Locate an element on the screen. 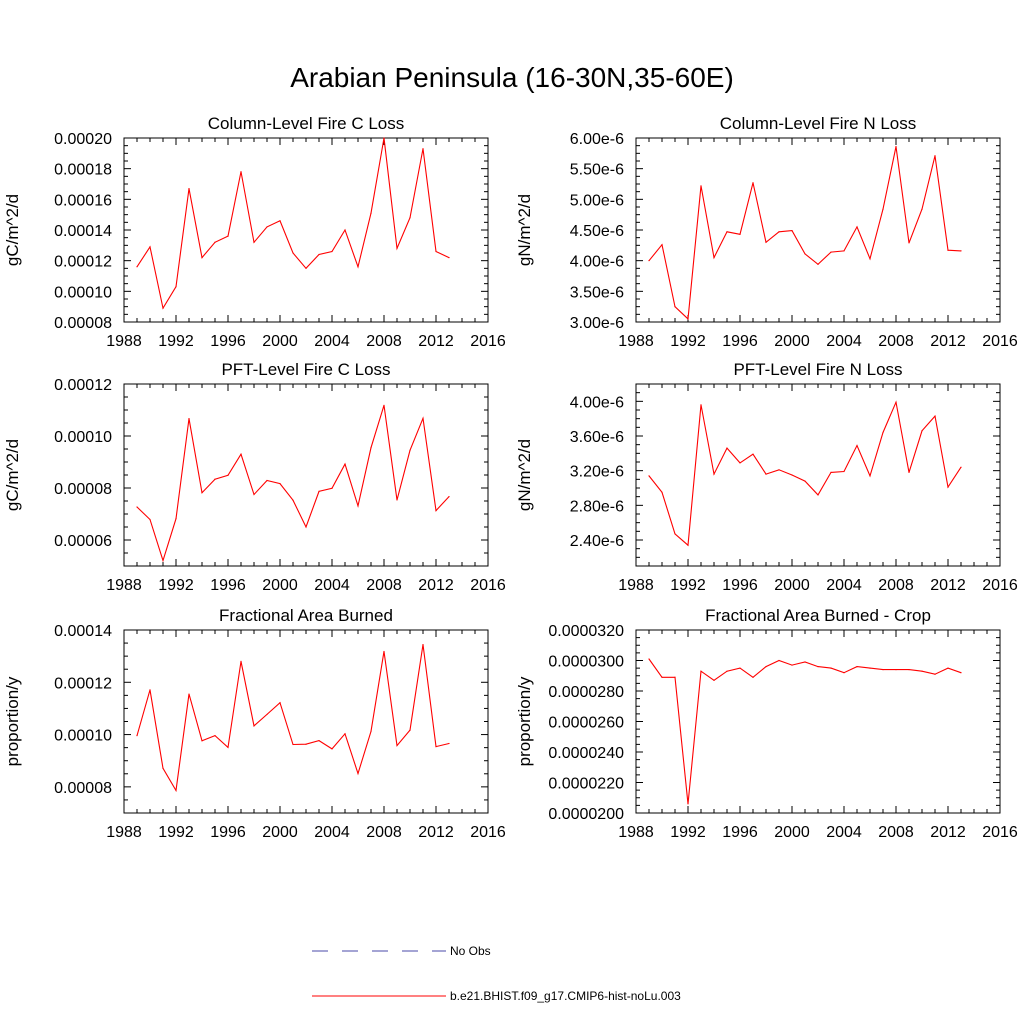 The image size is (1024, 1024). panel-title: PFT-Level Fire N Loss is located at coordinates (817, 369).